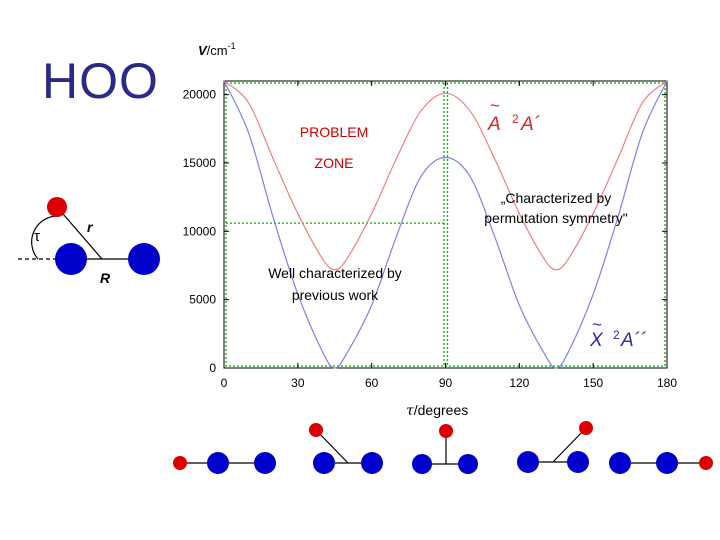 This screenshot has width=720, height=540. What do you see at coordinates (495, 105) in the screenshot?
I see `excited-state-tilde: ~` at bounding box center [495, 105].